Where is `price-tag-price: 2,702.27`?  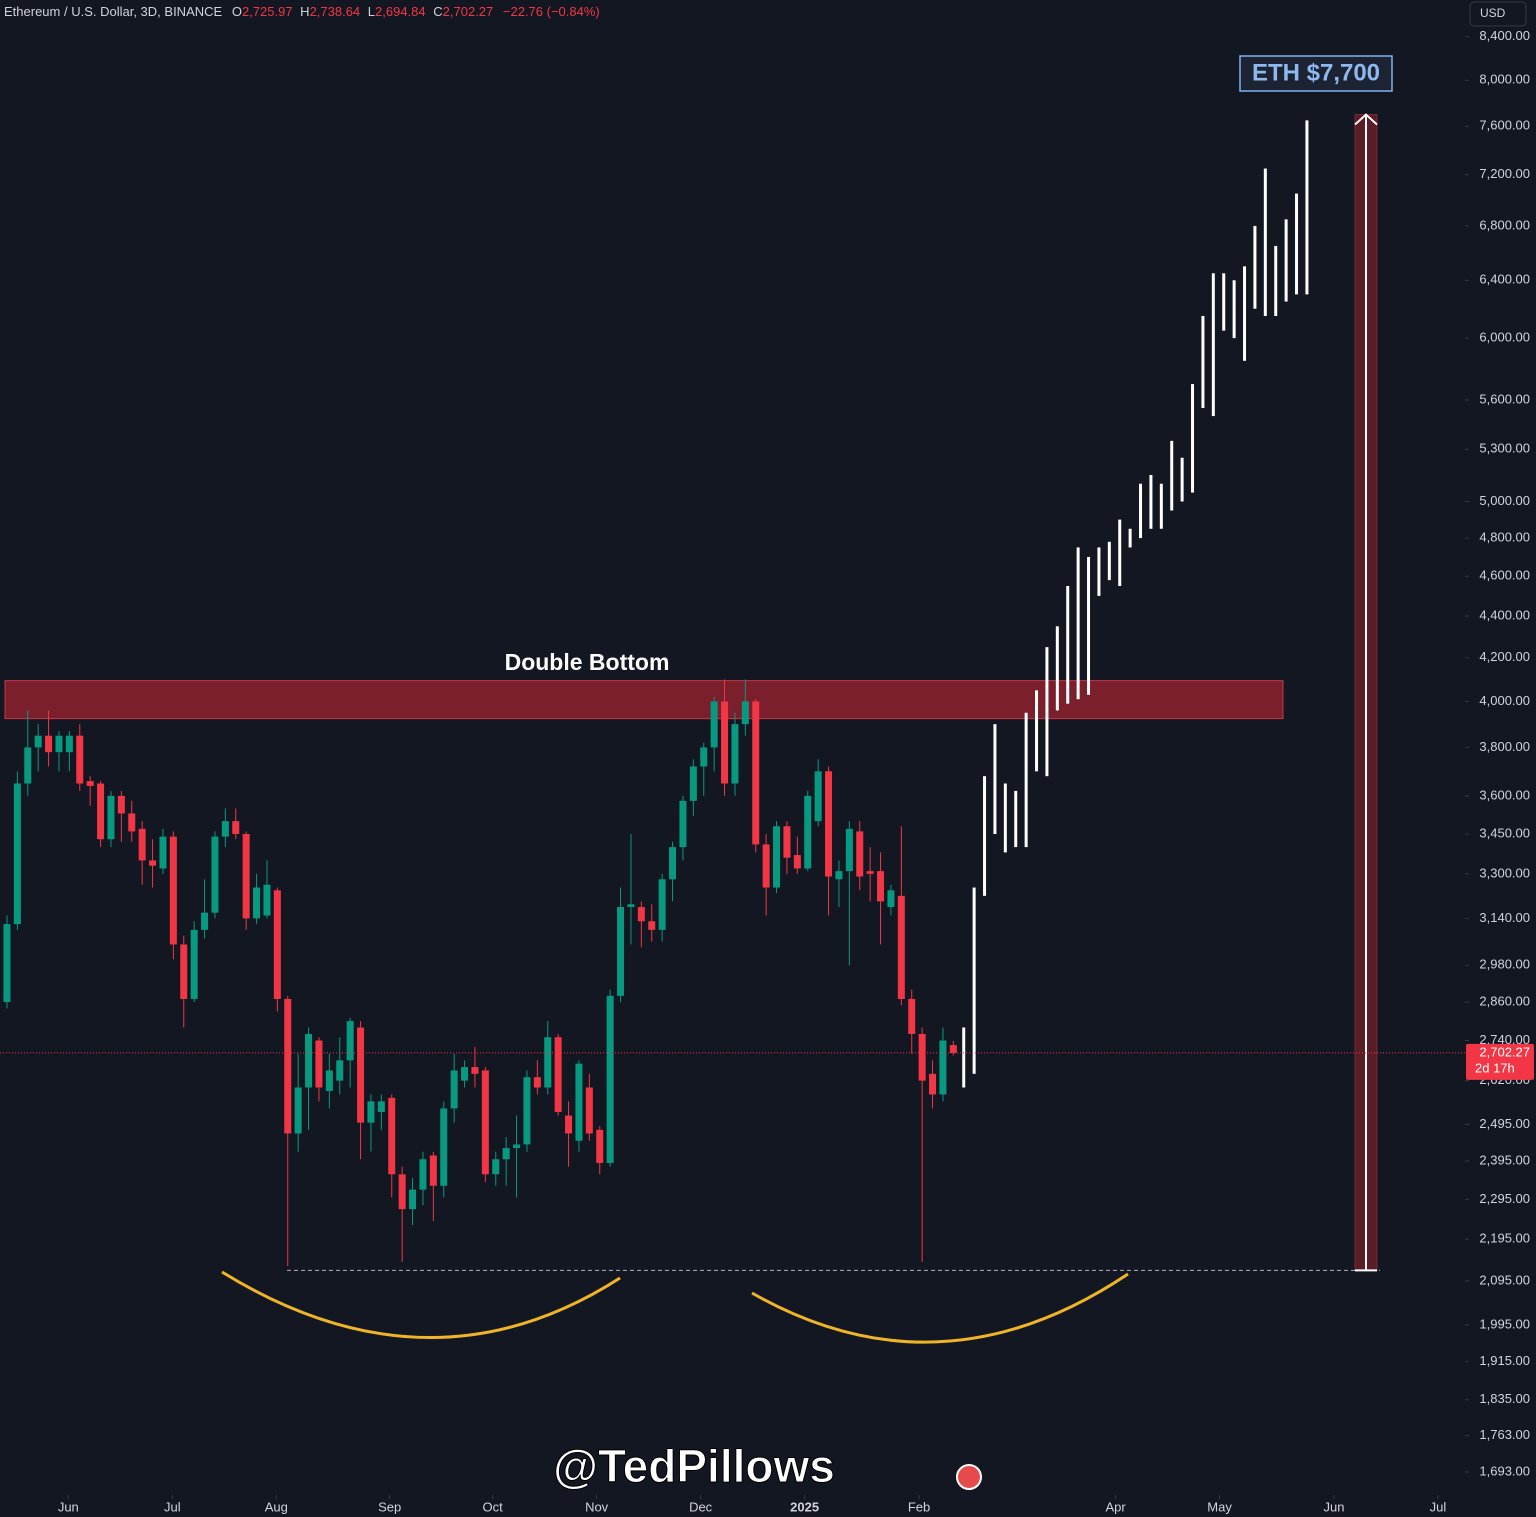
price-tag-price: 2,702.27 is located at coordinates (1504, 1051).